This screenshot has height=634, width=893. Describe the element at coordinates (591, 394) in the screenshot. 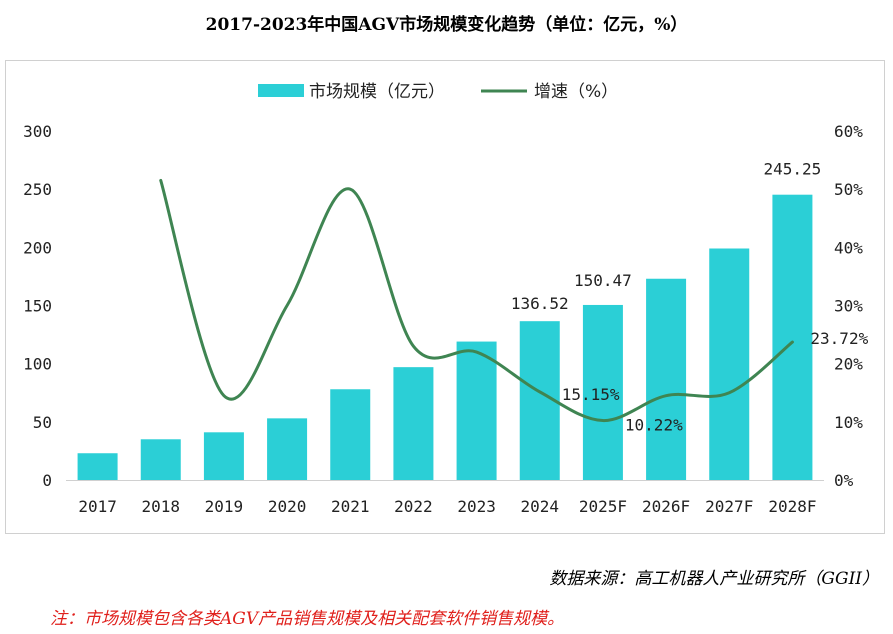

I see `data-label: 15.15%` at that location.